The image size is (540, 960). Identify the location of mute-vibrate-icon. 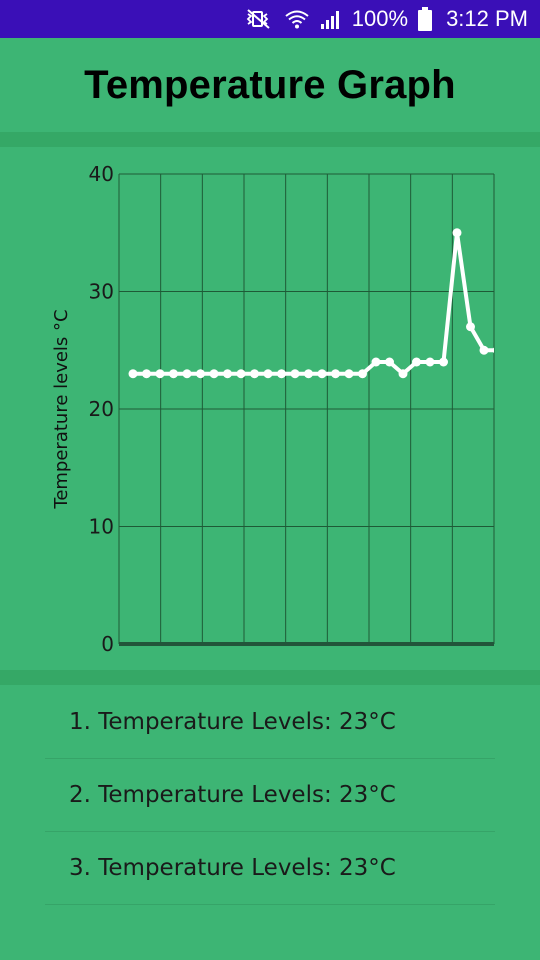
(259, 19).